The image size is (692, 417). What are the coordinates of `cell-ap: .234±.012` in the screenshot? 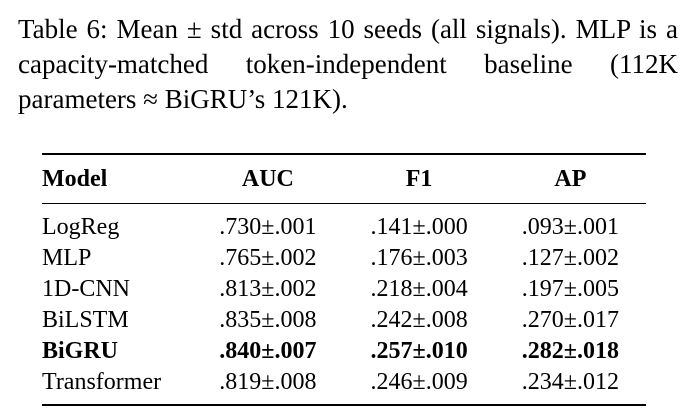 It's located at (570, 382).